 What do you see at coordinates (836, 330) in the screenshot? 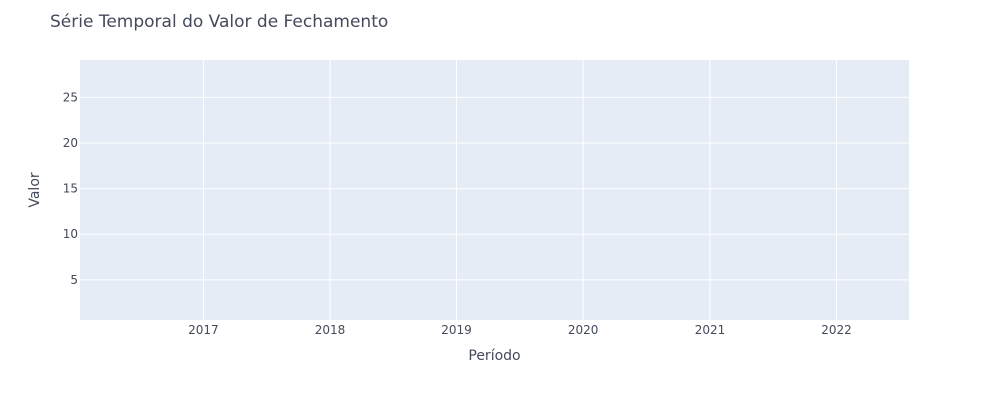
I see `x-tick-label: 2022` at bounding box center [836, 330].